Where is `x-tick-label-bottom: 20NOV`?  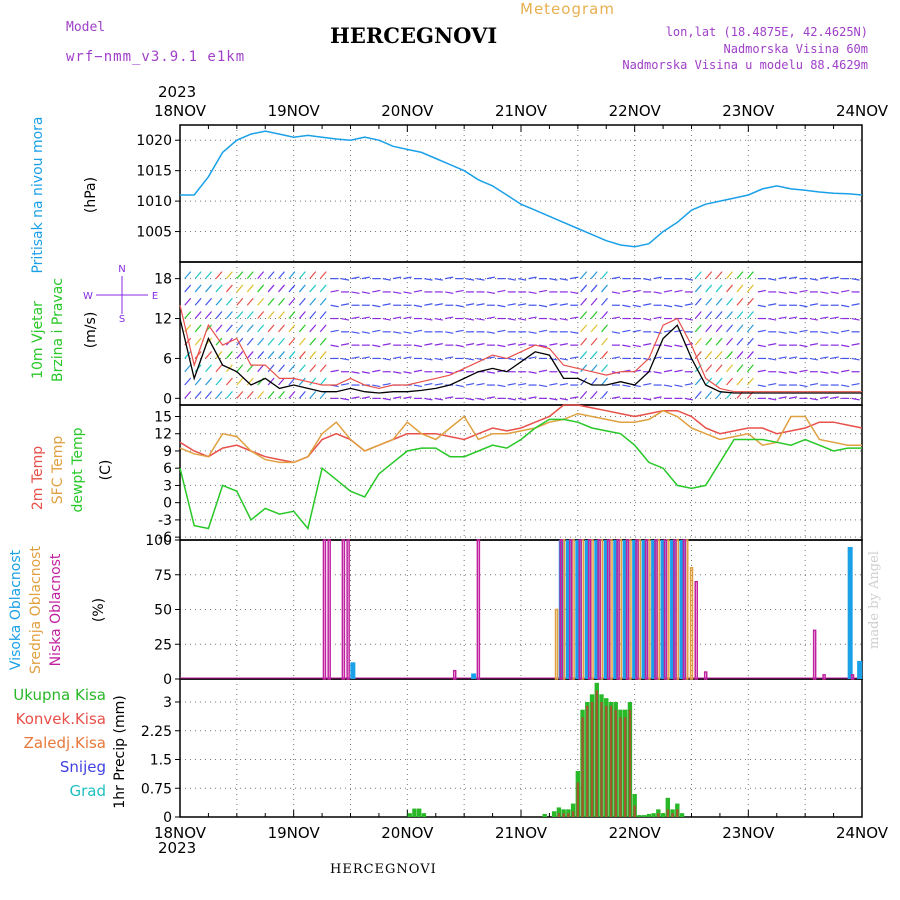 x-tick-label-bottom: 20NOV is located at coordinates (407, 833).